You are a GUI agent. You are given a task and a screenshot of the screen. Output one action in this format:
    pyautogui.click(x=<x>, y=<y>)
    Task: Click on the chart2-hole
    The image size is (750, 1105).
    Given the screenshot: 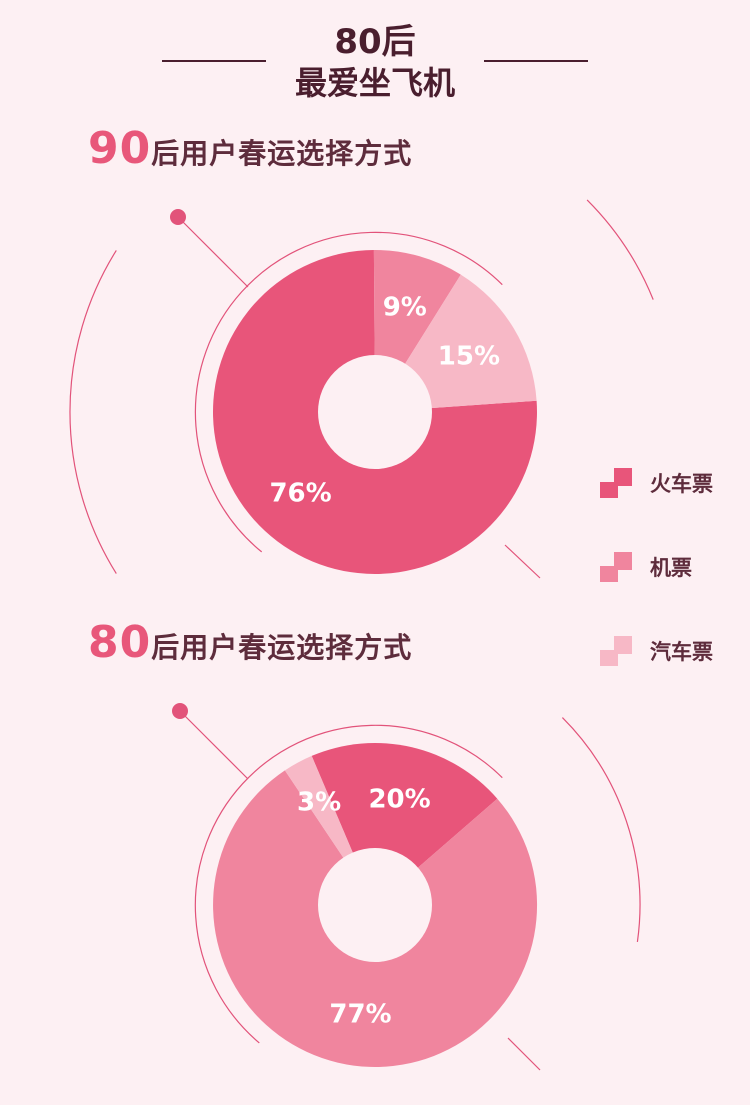 What is the action you would take?
    pyautogui.click(x=375, y=905)
    